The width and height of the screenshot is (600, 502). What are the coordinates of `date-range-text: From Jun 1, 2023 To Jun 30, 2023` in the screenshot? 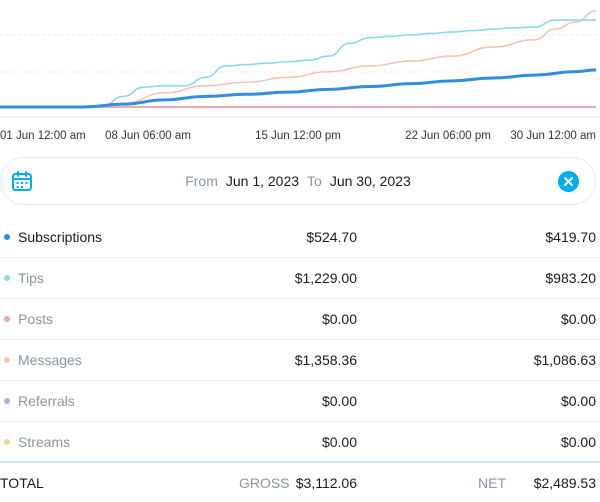 It's located at (298, 181).